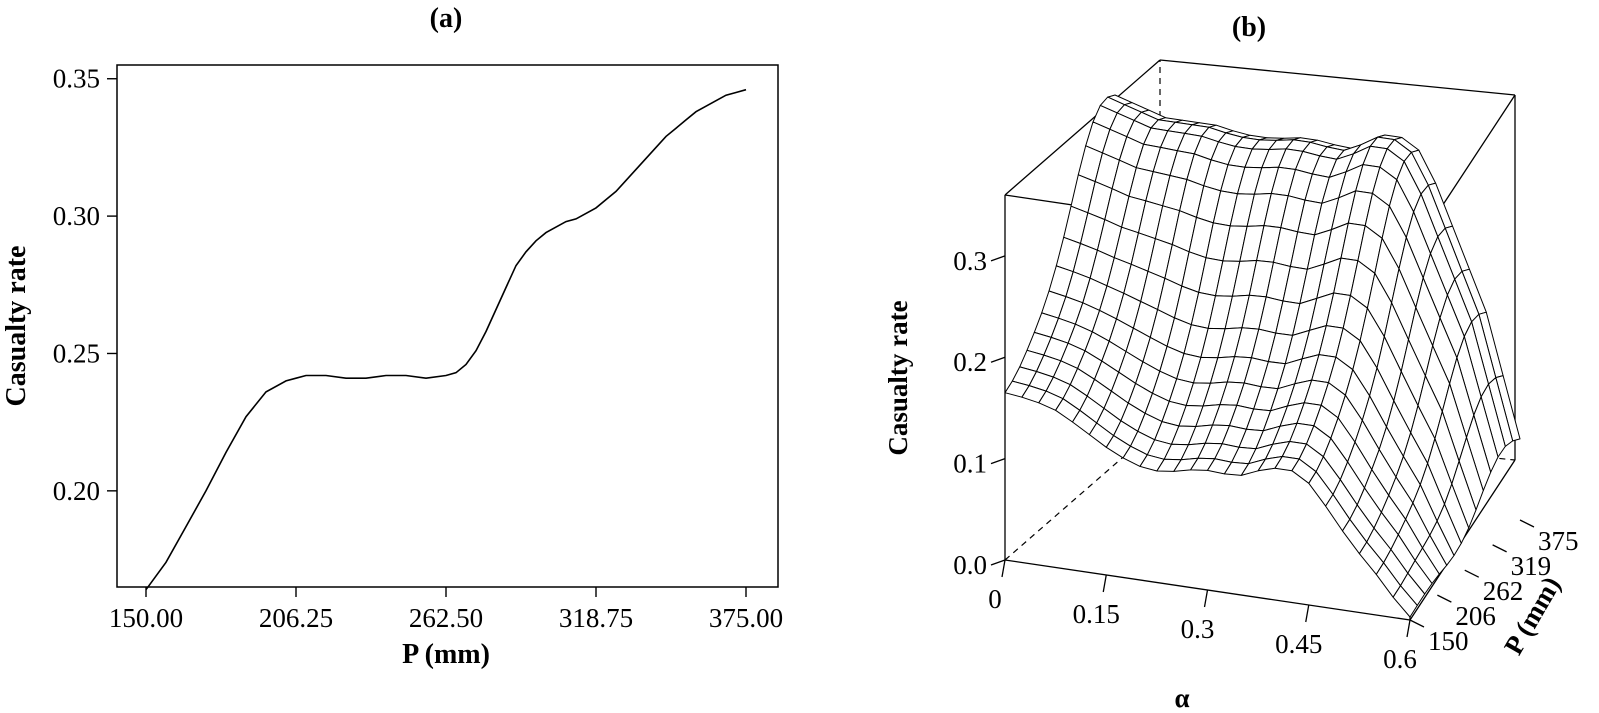 The width and height of the screenshot is (1599, 713). What do you see at coordinates (76, 79) in the screenshot?
I see `y-tick-label: 0.35` at bounding box center [76, 79].